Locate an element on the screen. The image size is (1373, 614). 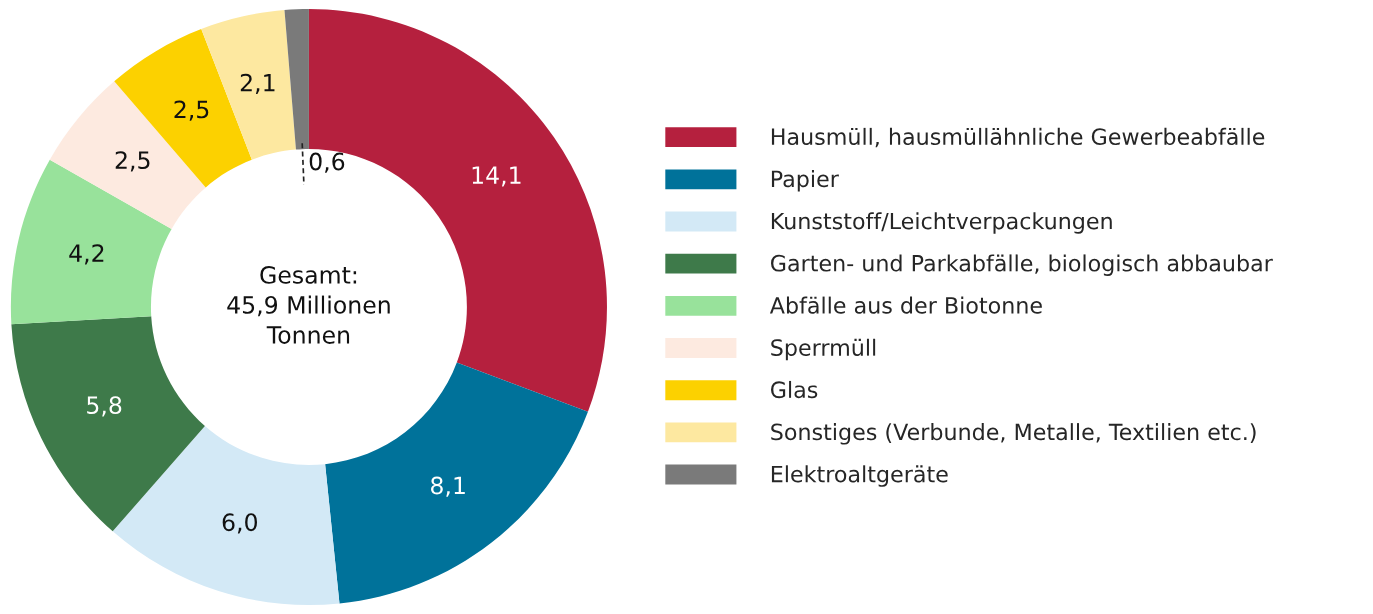
data-label: 6,0 is located at coordinates (240, 523).